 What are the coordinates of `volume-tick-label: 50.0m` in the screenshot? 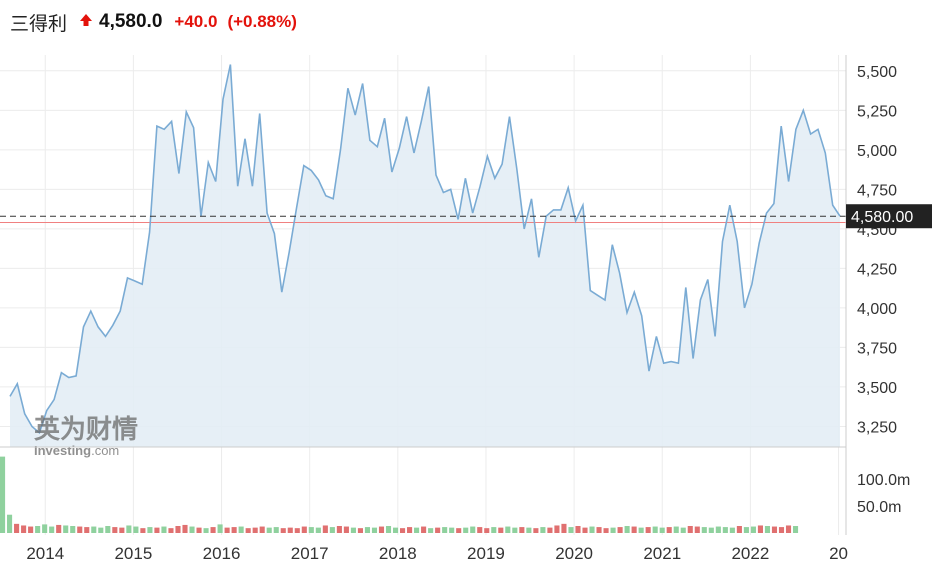 It's located at (879, 507).